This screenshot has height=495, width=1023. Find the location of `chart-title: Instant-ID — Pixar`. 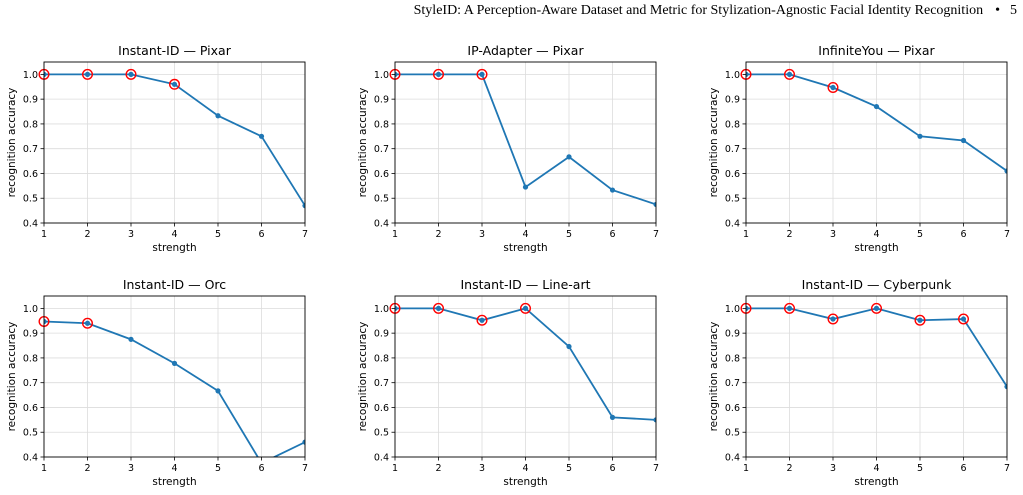

chart-title: Instant-ID — Pixar is located at coordinates (175, 50).